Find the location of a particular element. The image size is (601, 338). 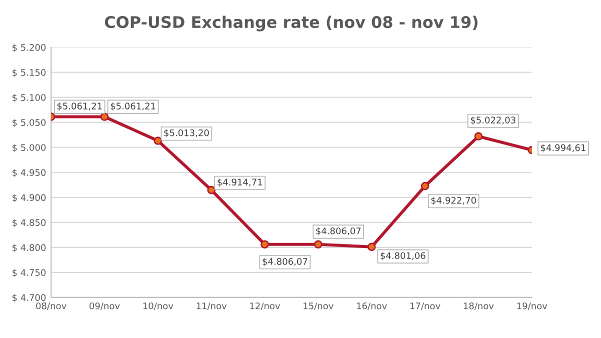

data-label: $5.013,20 is located at coordinates (186, 133).